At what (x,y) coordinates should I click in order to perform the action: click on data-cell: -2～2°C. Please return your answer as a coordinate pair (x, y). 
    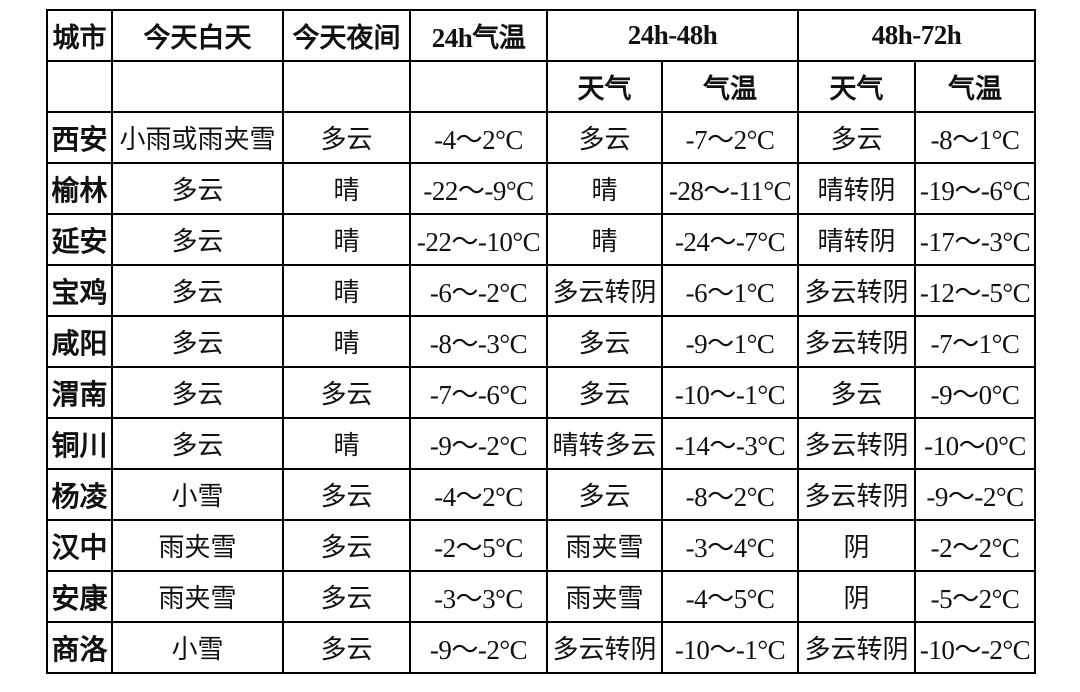
    Looking at the image, I should click on (975, 545).